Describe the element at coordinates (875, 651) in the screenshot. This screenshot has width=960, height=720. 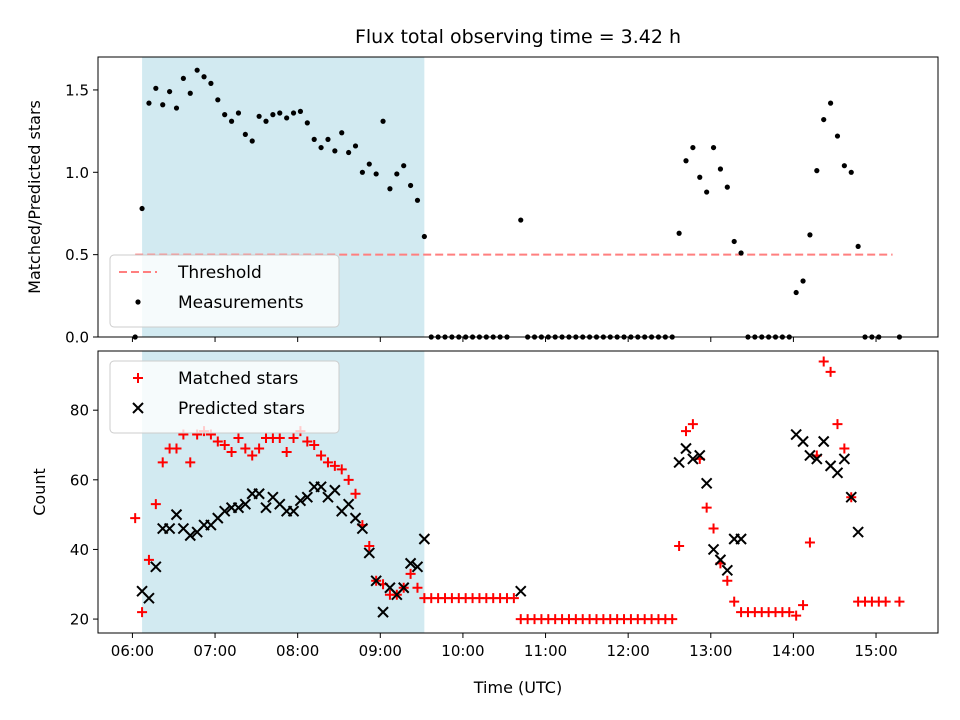
I see `x-tick-label: 15:00` at that location.